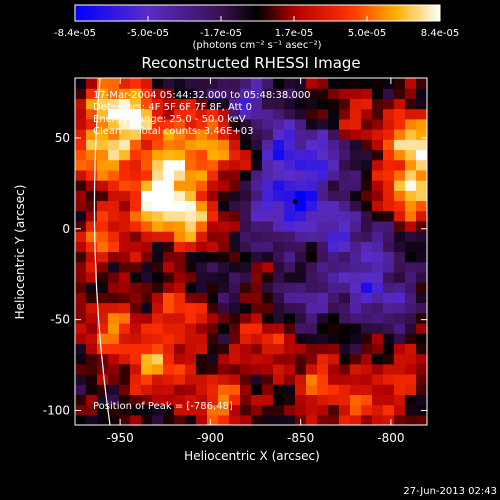 The image size is (500, 500). I want to click on peak-position-label: Position of Peak = [-786,48], so click(163, 406).